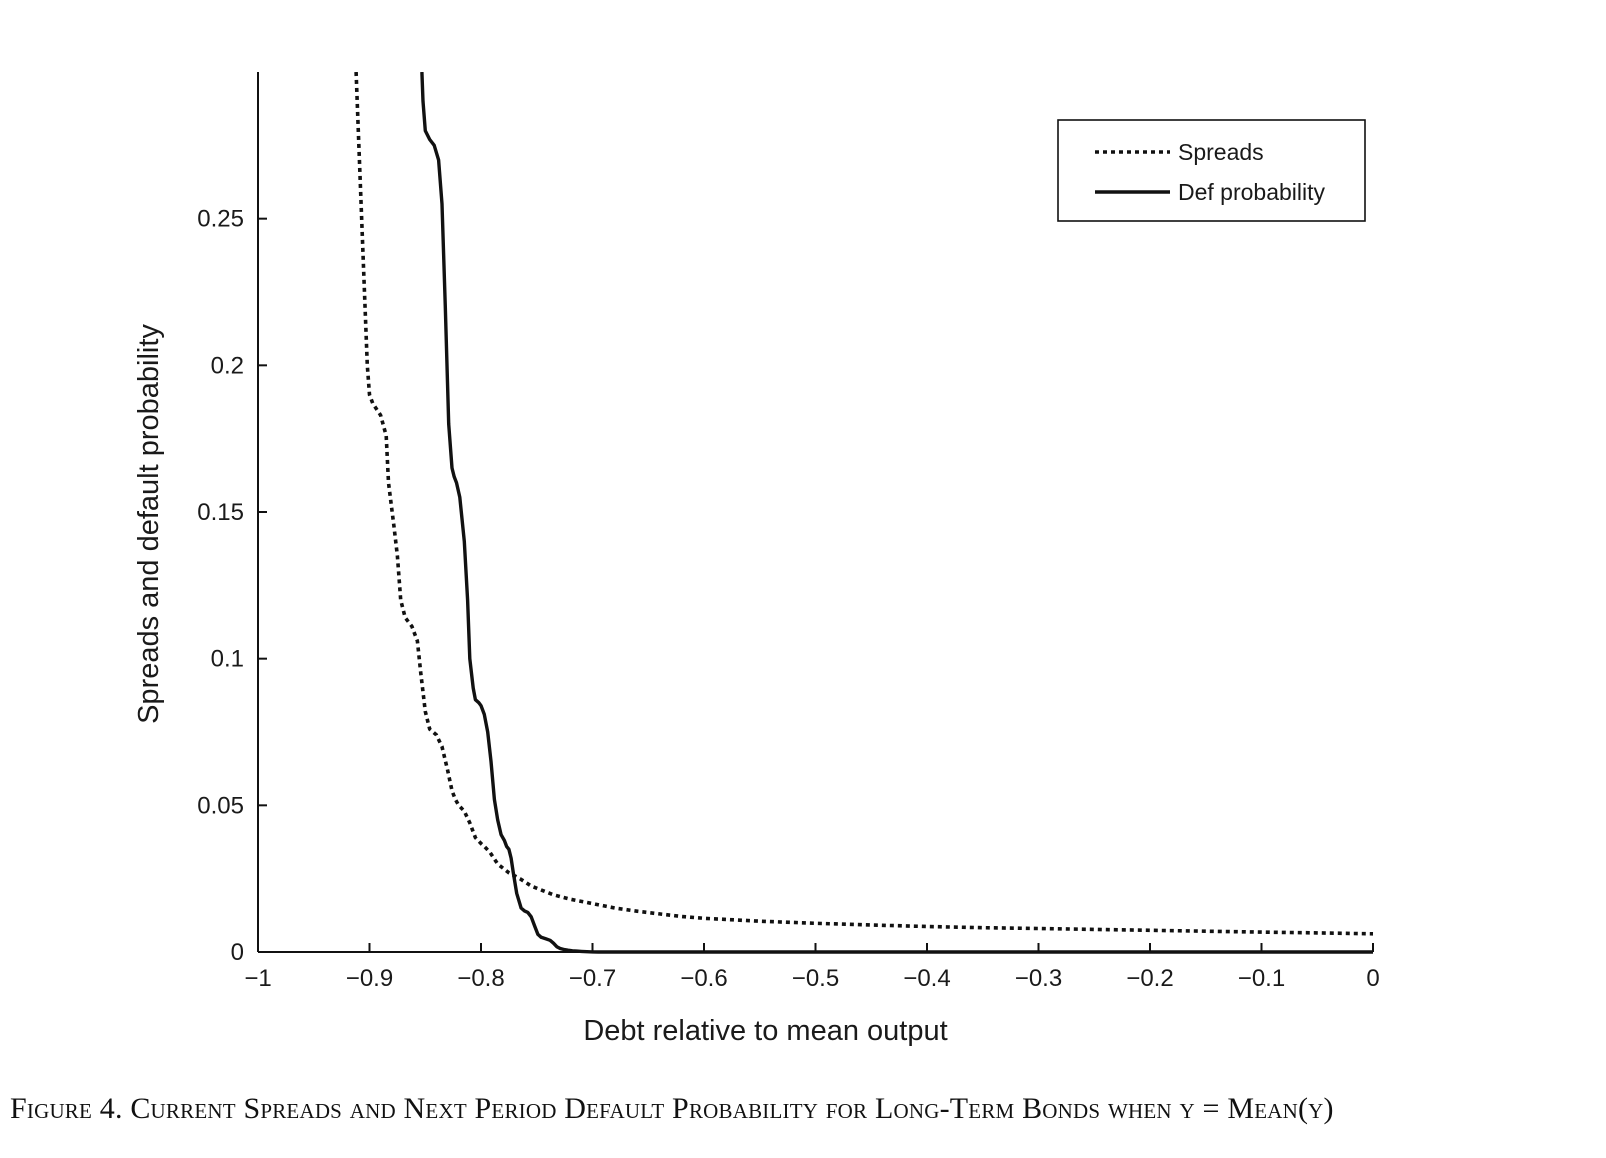 The image size is (1606, 1158). I want to click on y-tick-label: 0, so click(237, 952).